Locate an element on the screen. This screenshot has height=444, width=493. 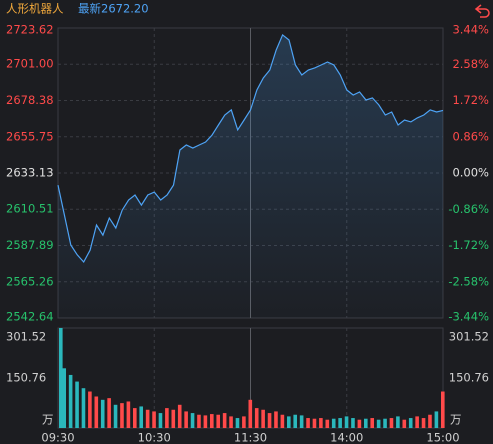
chart-title: 人形机器人 is located at coordinates (35, 9).